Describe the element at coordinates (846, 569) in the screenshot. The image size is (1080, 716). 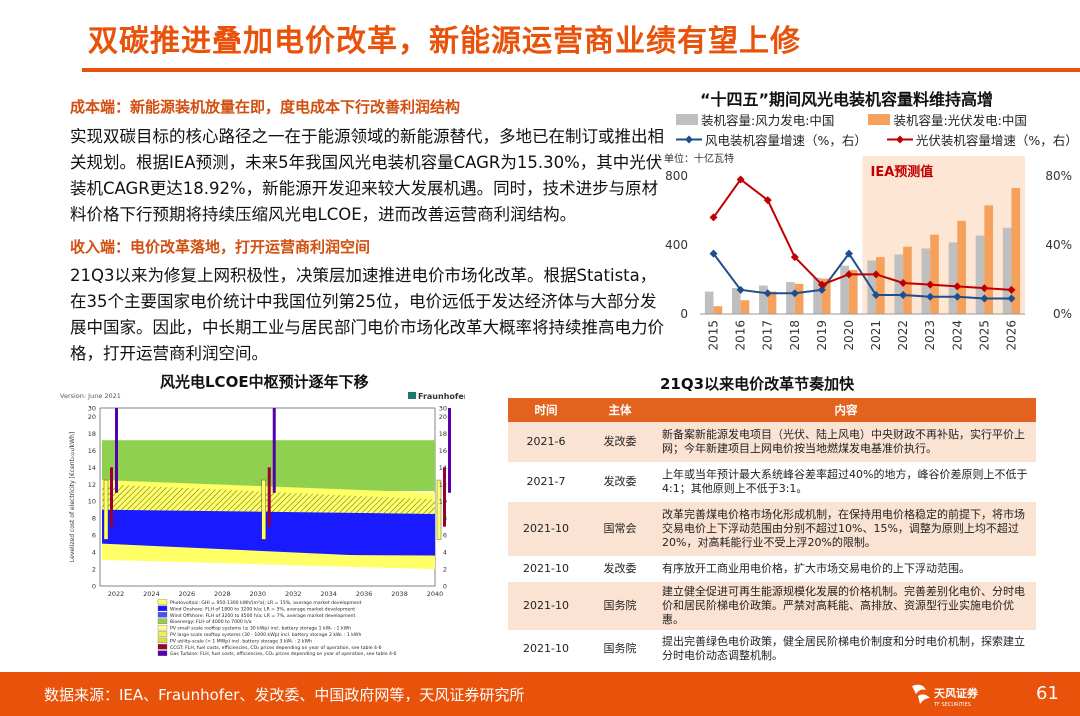
I see `cell-content: 有序放开工商业用电价格，扩大市场交易电价的上下浮动范围。` at that location.